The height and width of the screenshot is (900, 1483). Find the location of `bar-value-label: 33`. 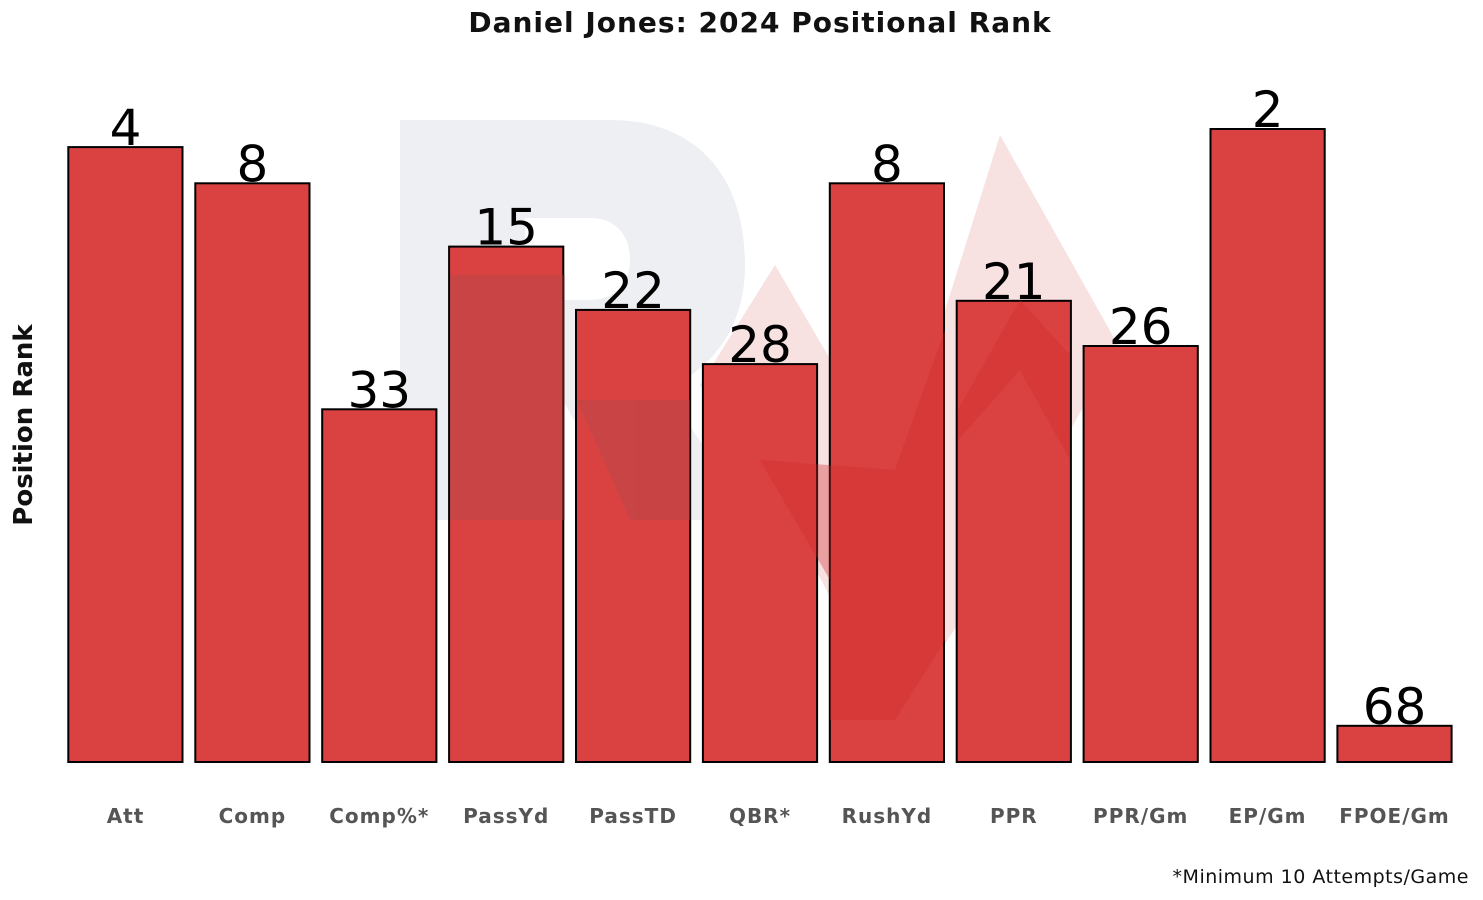

bar-value-label: 33 is located at coordinates (379, 390).